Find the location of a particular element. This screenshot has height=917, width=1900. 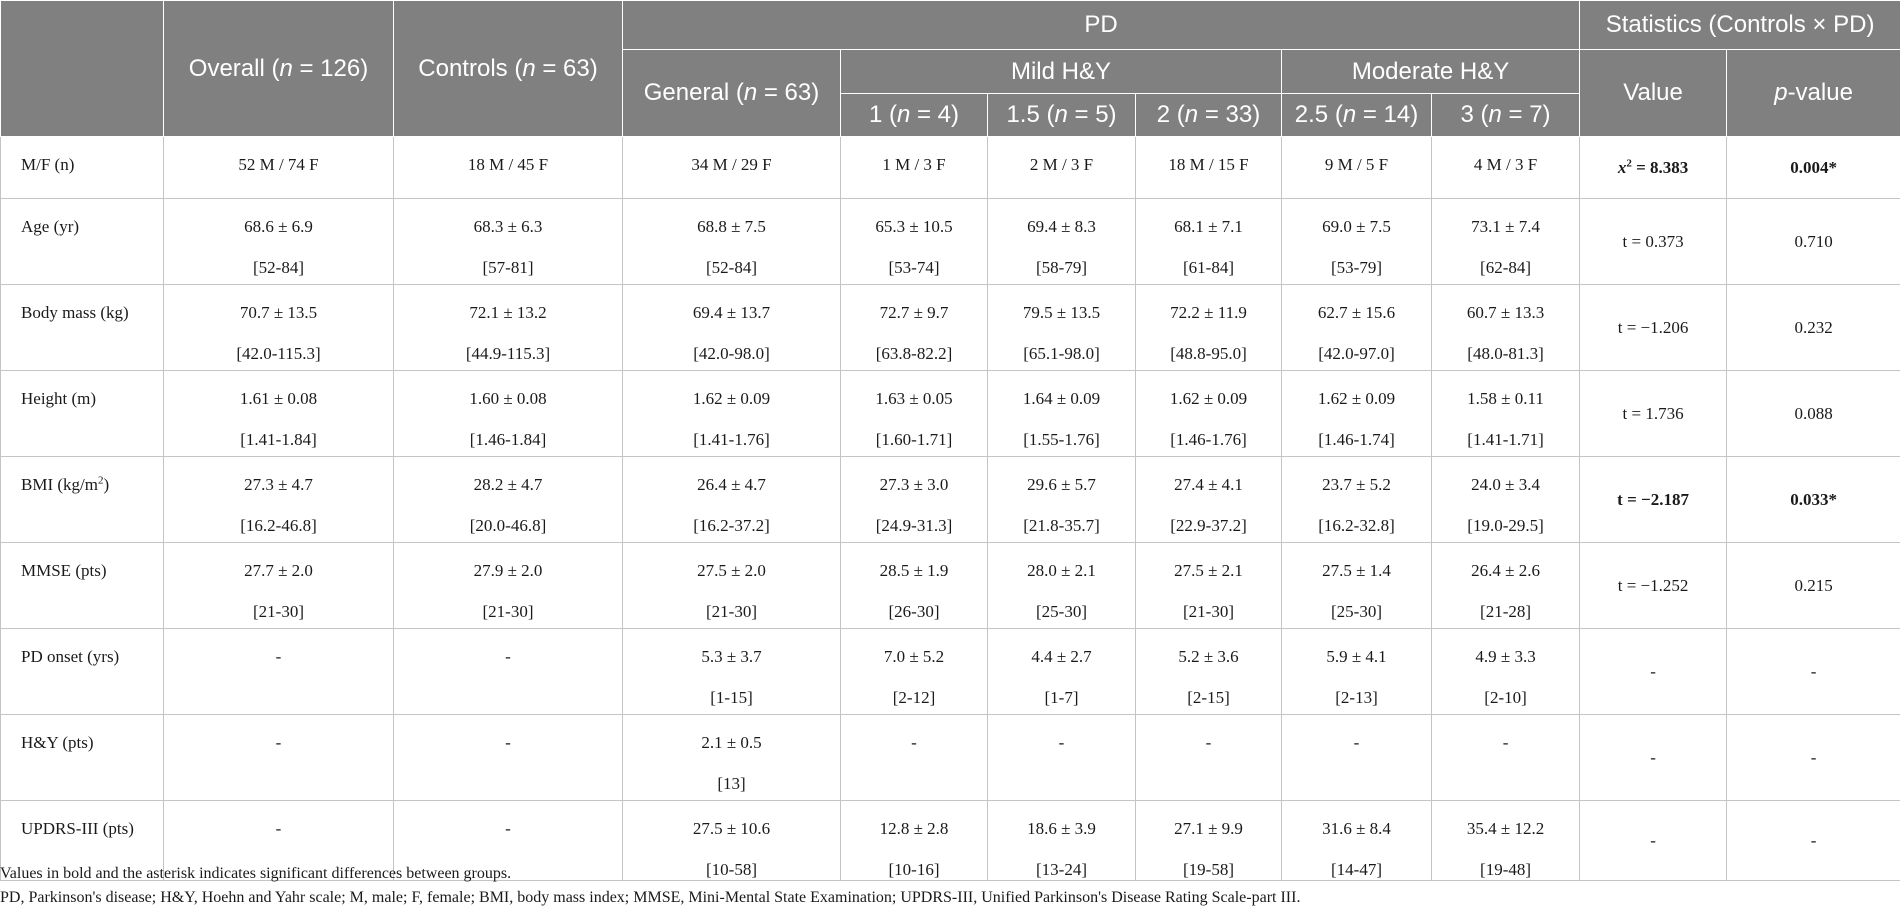

table-row: H&Y (pts) - -2.1 ± 0.5 [13] - - - - - - - is located at coordinates (950, 757).